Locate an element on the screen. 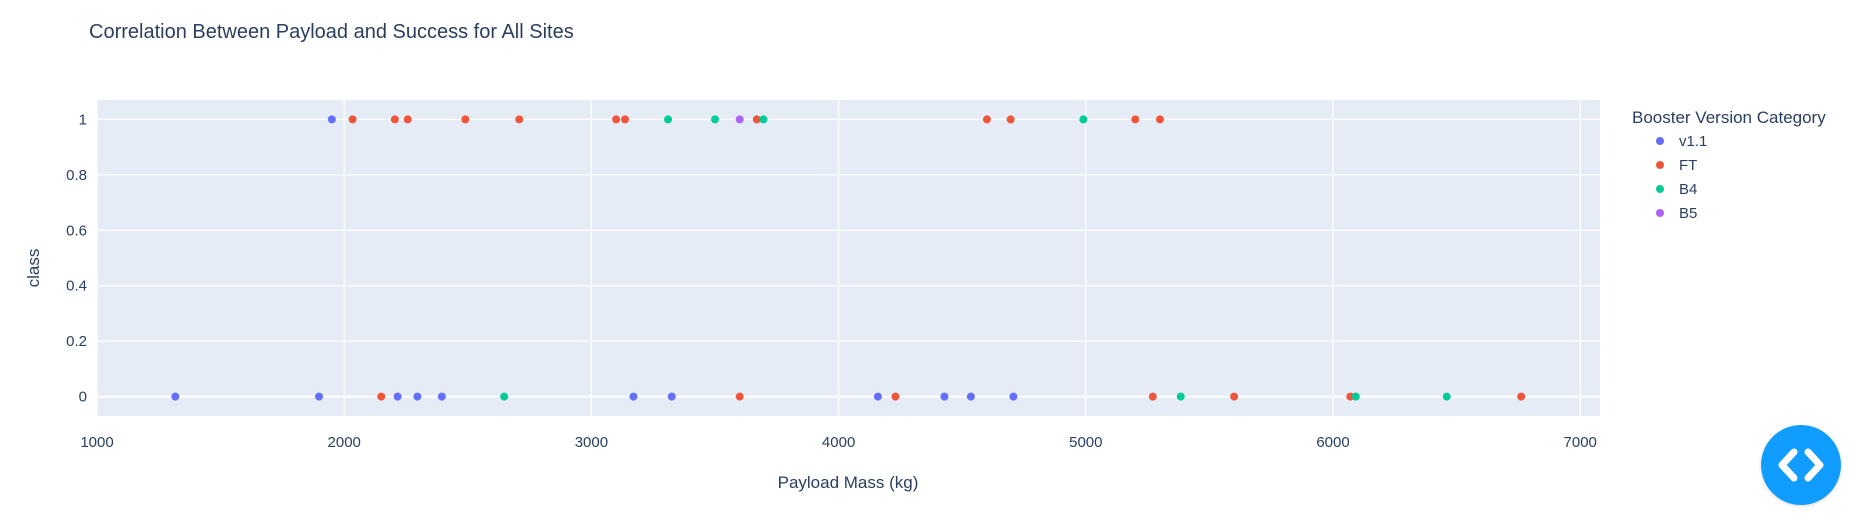 Image resolution: width=1867 pixels, height=523 pixels. x-tick-label: 4000 is located at coordinates (838, 442).